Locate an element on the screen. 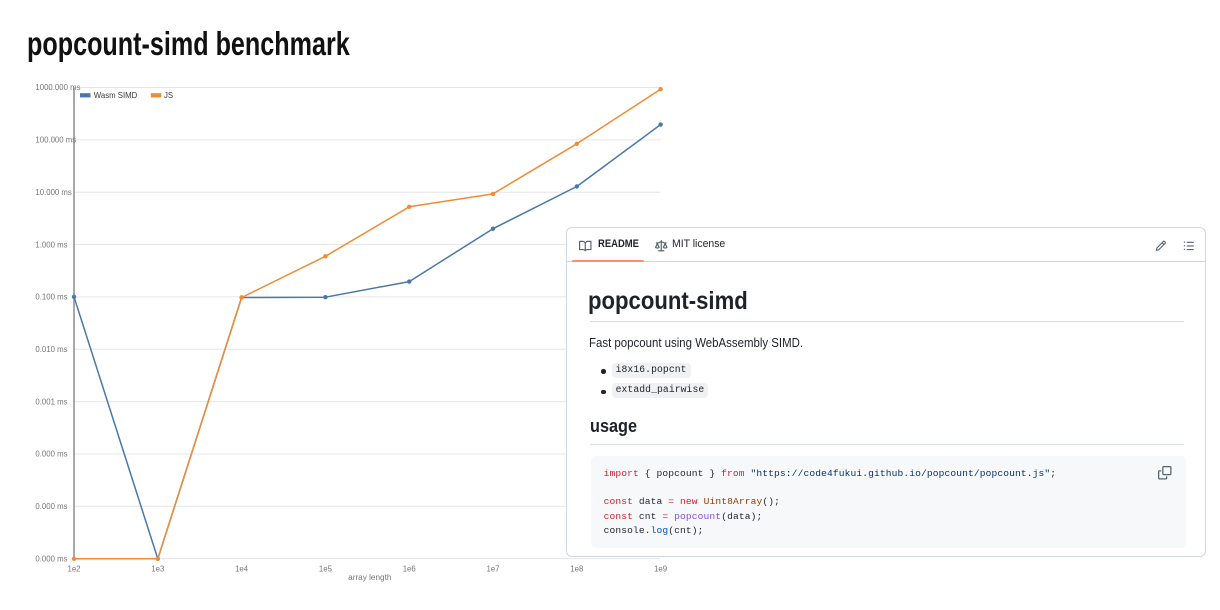 The width and height of the screenshot is (1220, 610). svg-text: 1e5 is located at coordinates (326, 568).